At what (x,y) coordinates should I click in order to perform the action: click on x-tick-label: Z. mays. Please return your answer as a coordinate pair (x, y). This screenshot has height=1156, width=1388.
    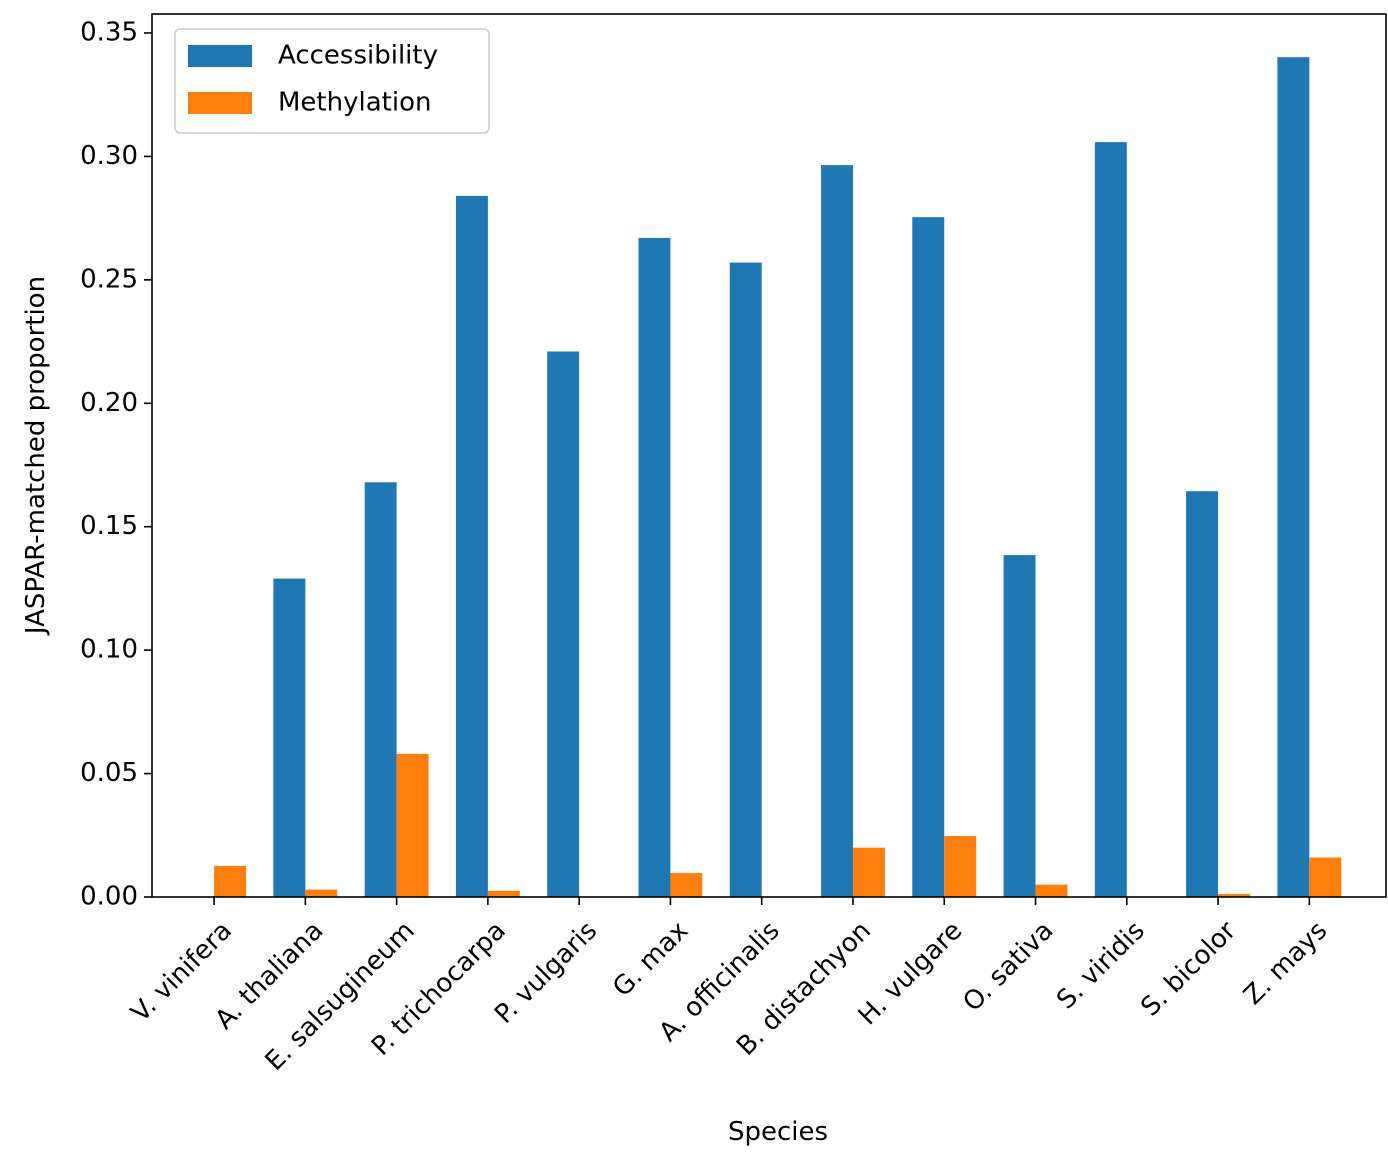
    Looking at the image, I should click on (1285, 963).